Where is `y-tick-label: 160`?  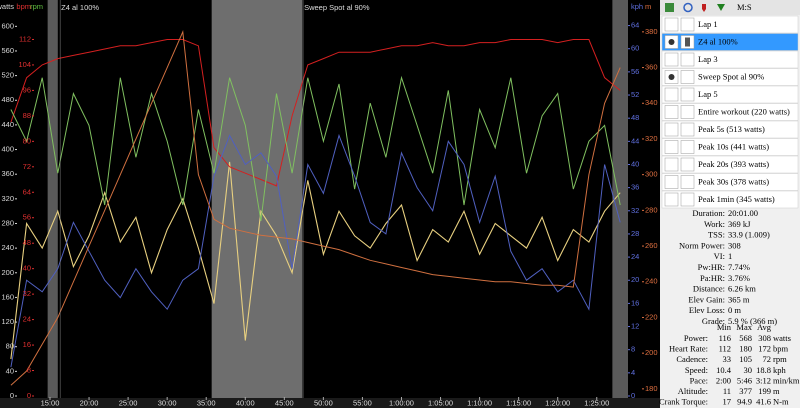
y-tick-label: 160 is located at coordinates (7, 296).